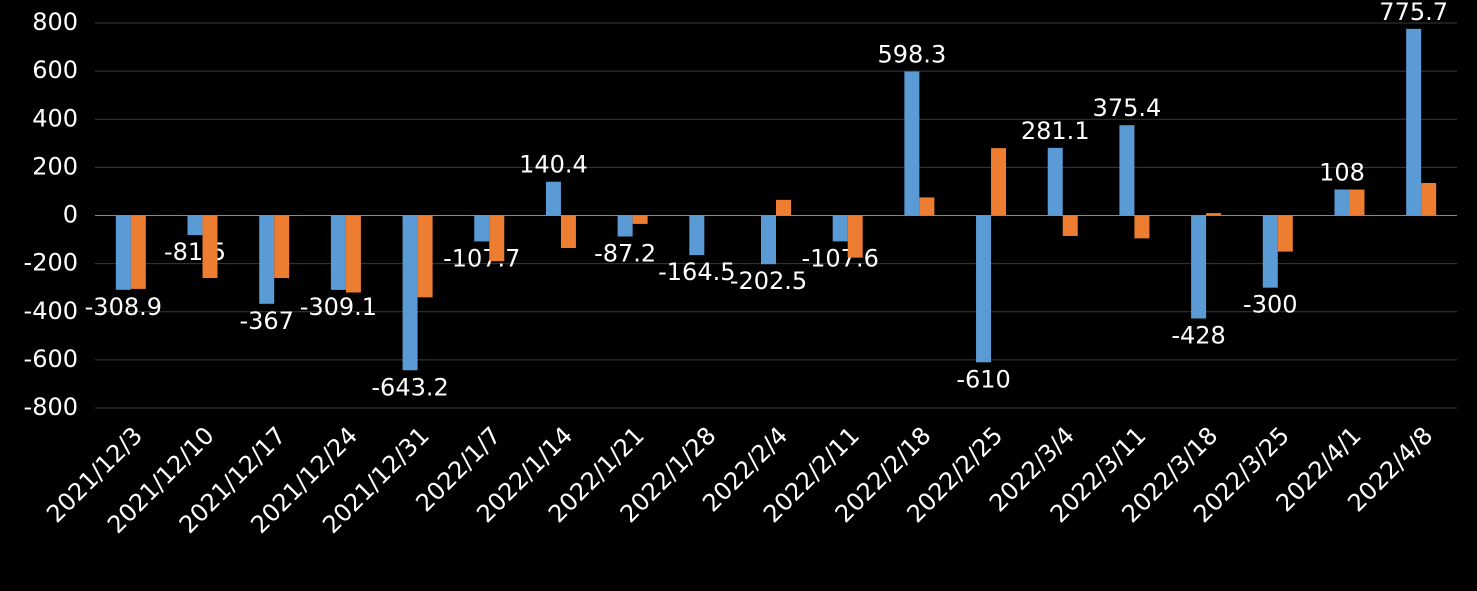 Image resolution: width=1477 pixels, height=591 pixels. Describe the element at coordinates (1413, 13) in the screenshot. I see `data-label: 775.7` at that location.